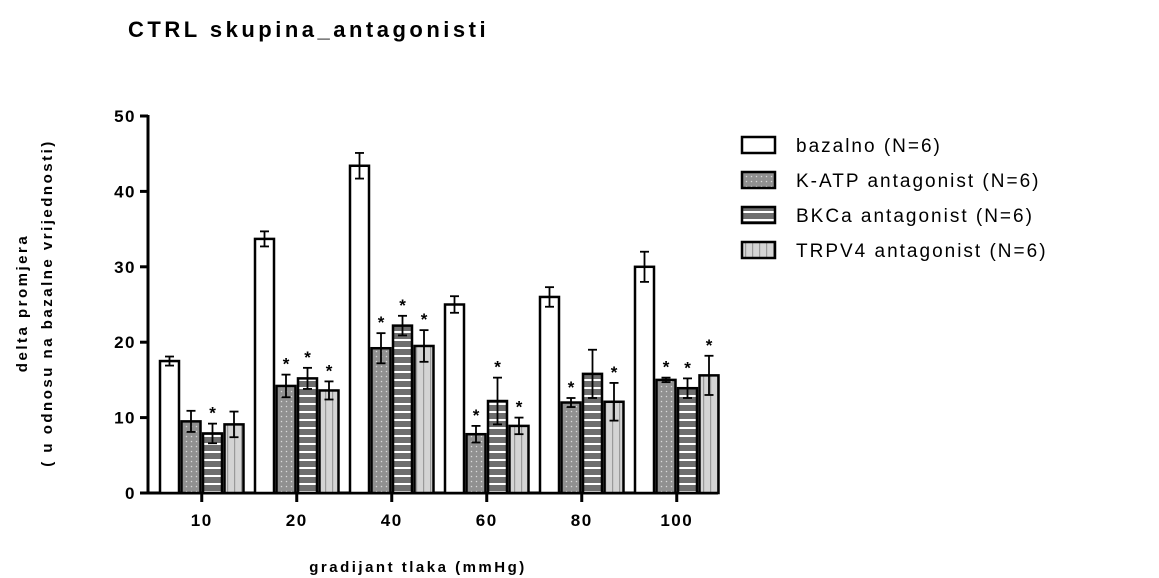 This screenshot has height=578, width=1159. What do you see at coordinates (125, 418) in the screenshot?
I see `y-tick-label: 10` at bounding box center [125, 418].